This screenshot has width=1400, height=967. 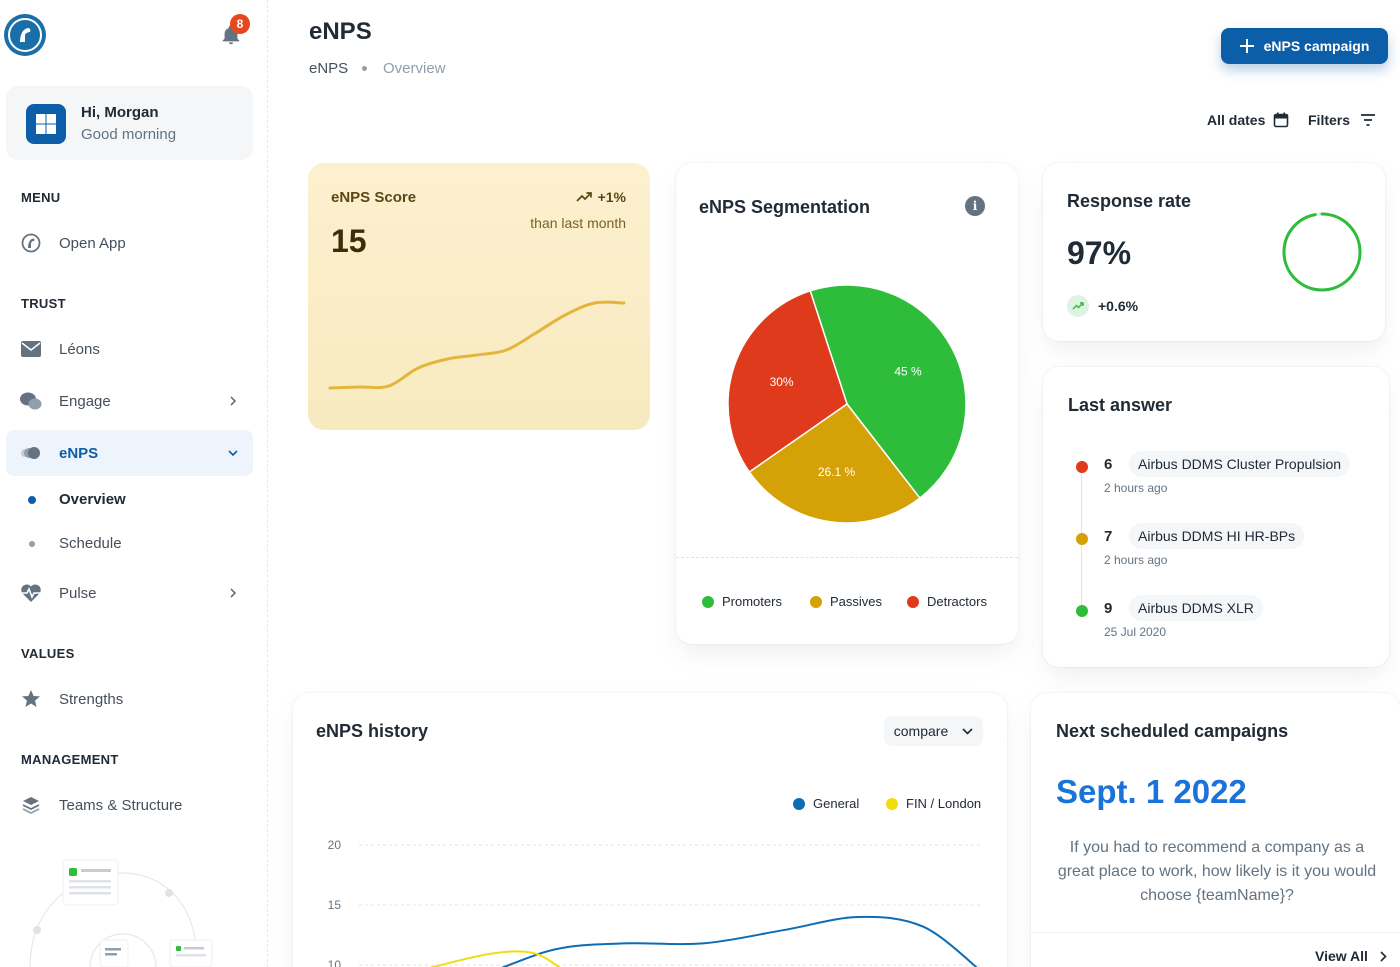 What do you see at coordinates (364, 68) in the screenshot?
I see `breadcrumb-separator` at bounding box center [364, 68].